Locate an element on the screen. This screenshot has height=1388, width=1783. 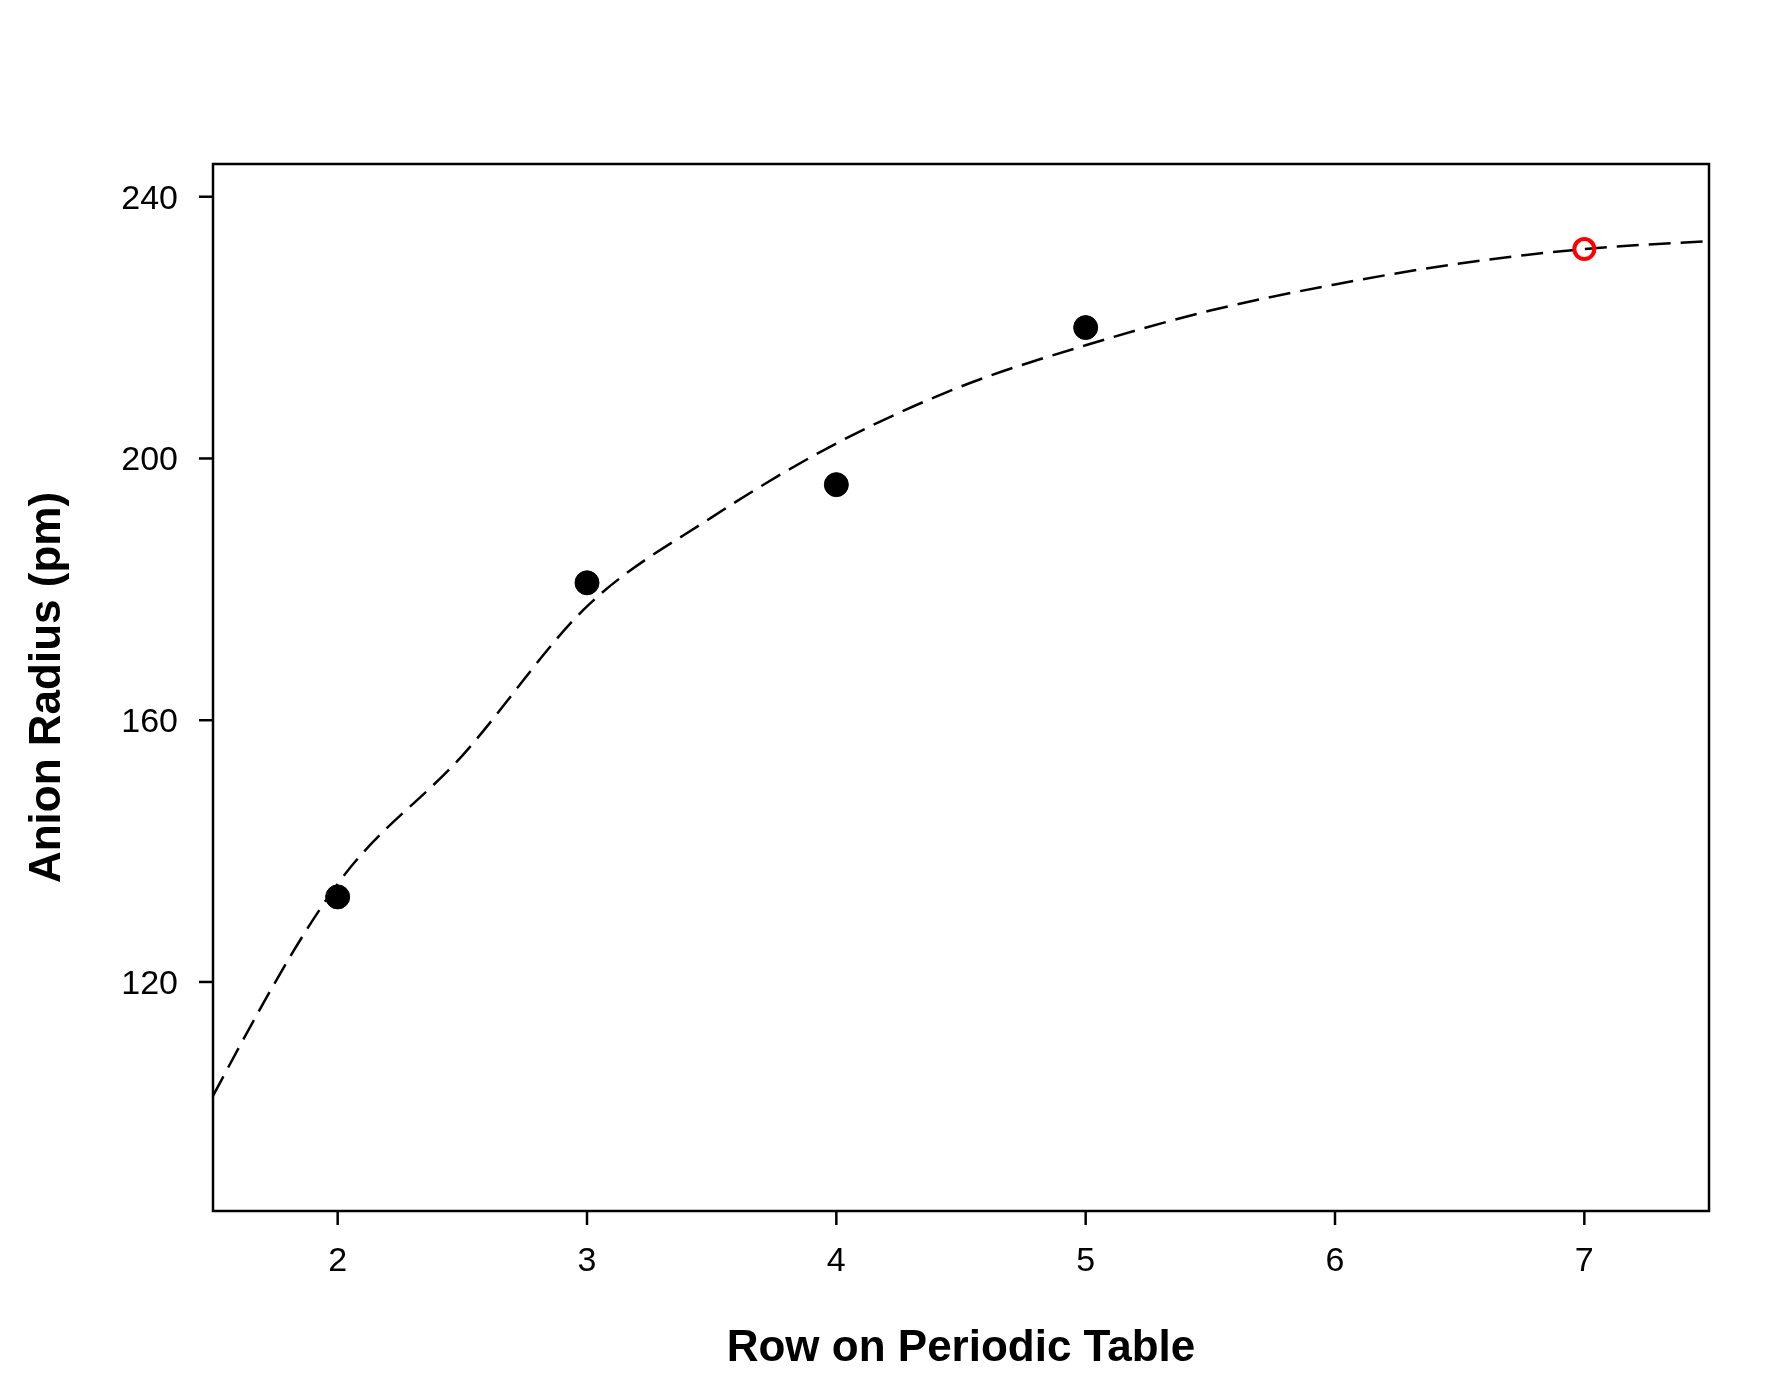
x-axis-title: Row on Periodic Table is located at coordinates (961, 1345).